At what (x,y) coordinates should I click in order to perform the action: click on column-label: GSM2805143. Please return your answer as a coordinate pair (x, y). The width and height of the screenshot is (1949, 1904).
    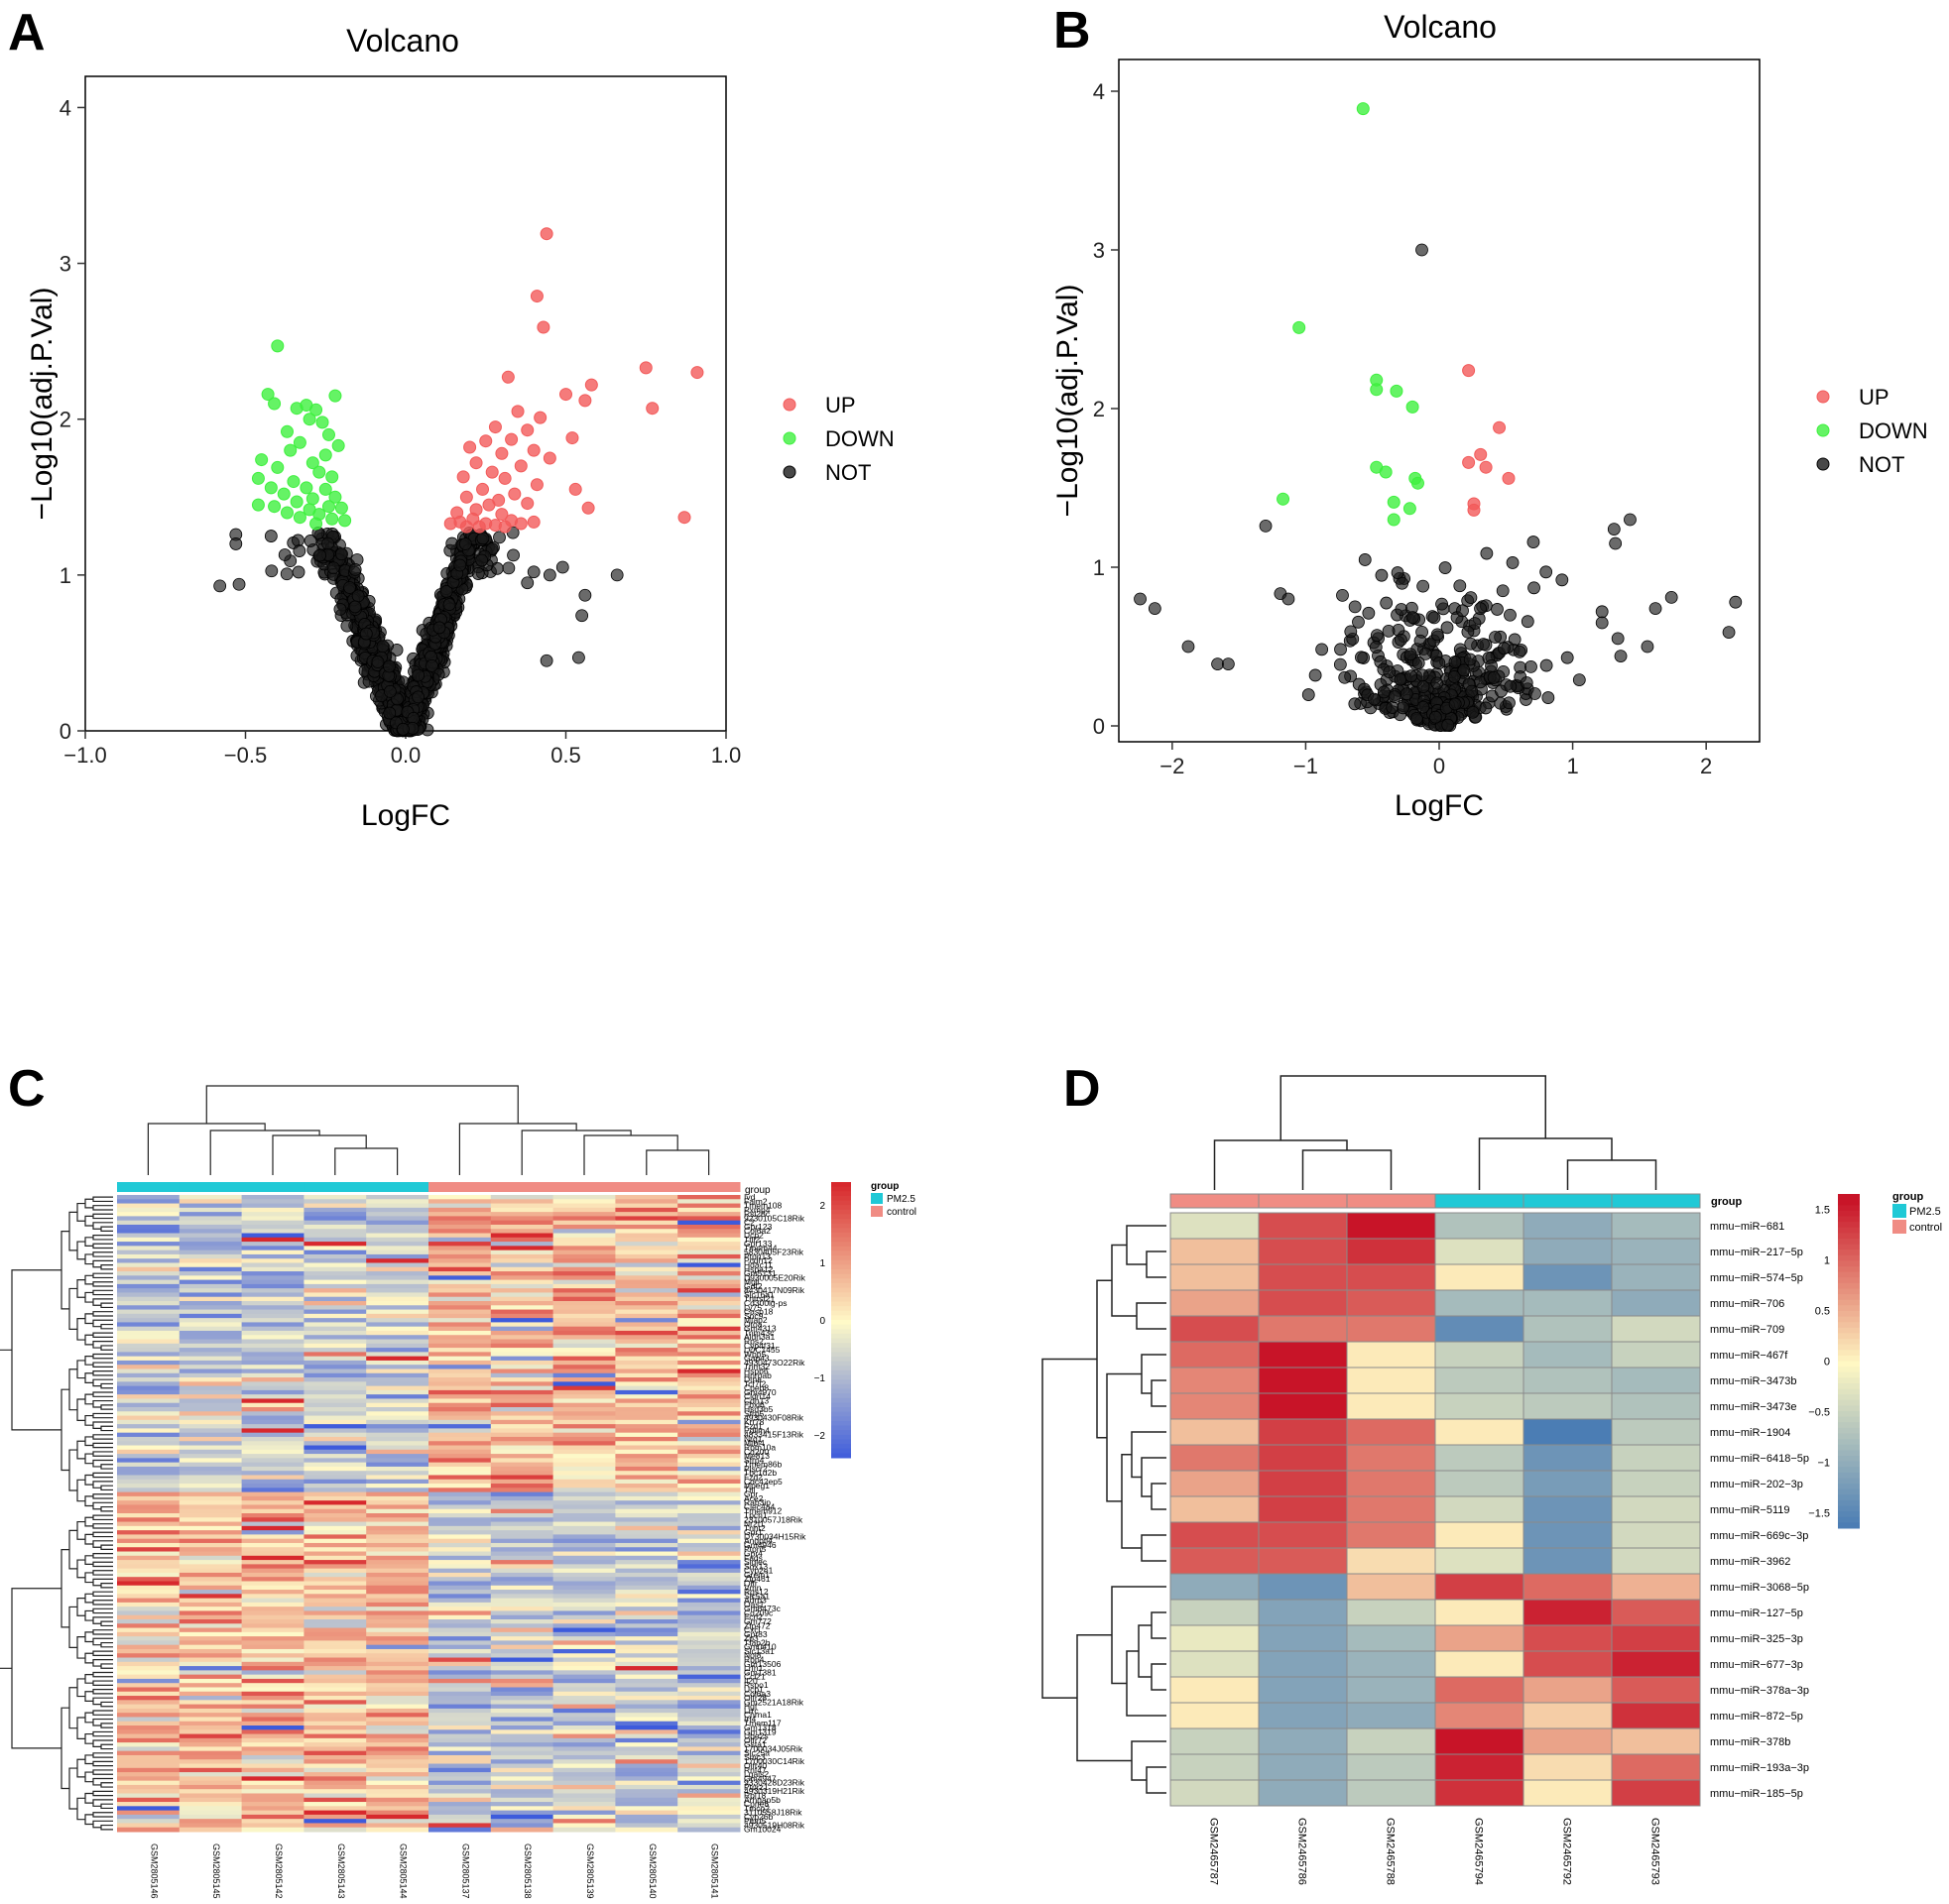
    Looking at the image, I should click on (341, 1871).